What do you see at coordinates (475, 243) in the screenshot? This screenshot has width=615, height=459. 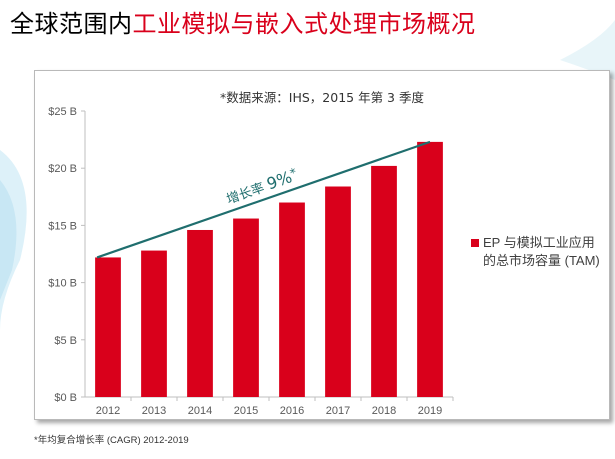 I see `legend-swatch` at bounding box center [475, 243].